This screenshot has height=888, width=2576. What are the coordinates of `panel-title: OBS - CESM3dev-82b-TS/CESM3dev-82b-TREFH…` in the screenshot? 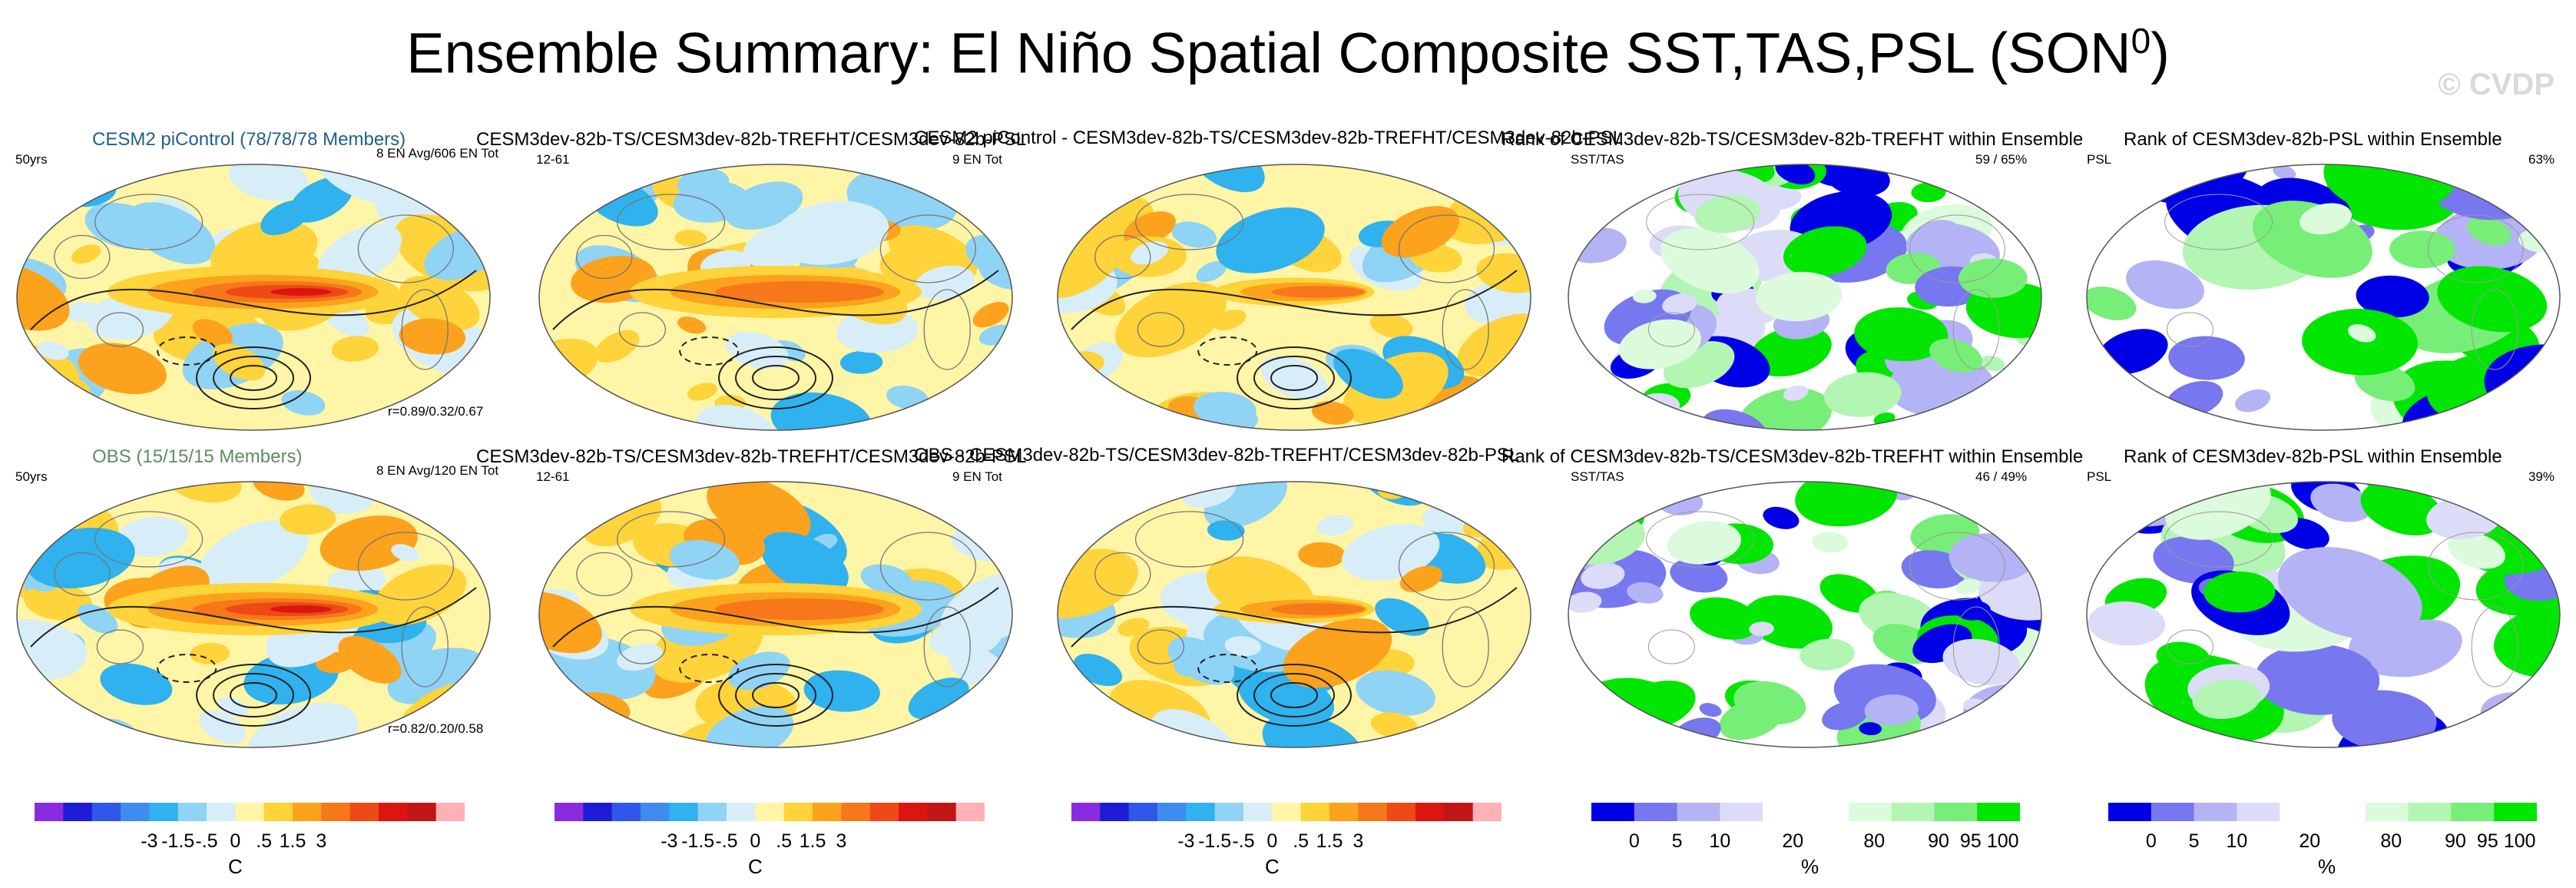 It's located at (1217, 455).